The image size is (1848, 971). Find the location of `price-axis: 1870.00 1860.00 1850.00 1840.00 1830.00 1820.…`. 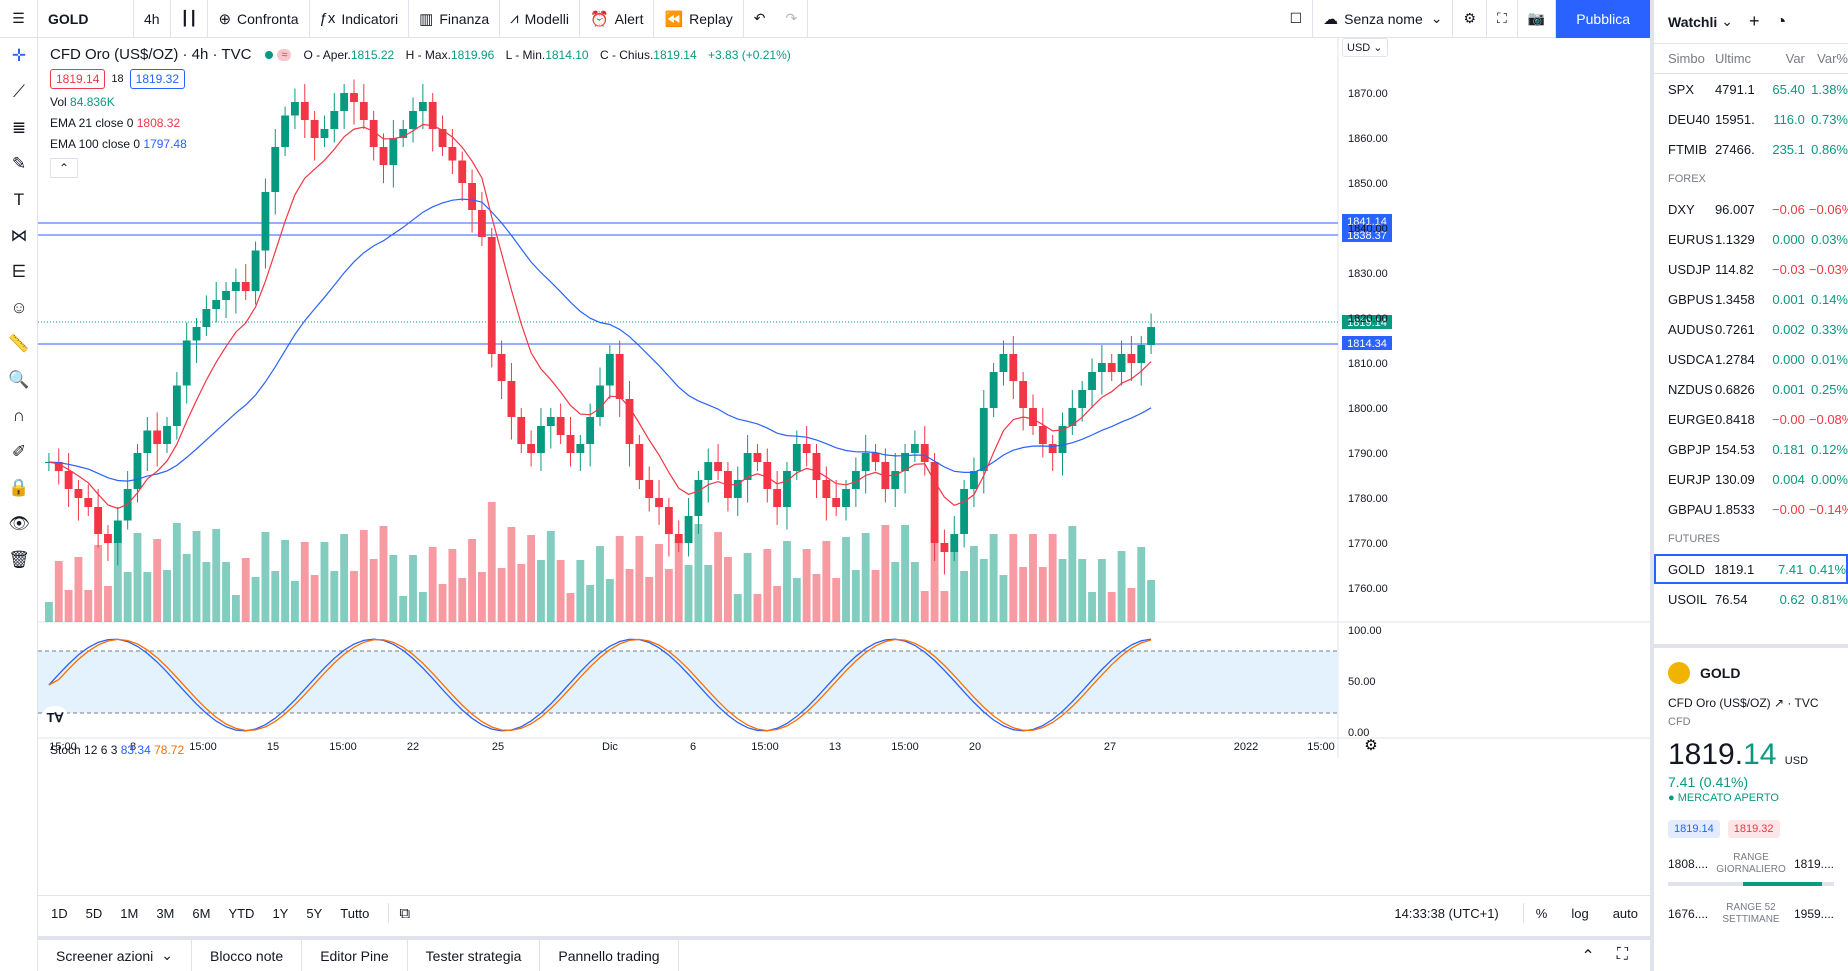

price-axis: 1870.00 1860.00 1850.00 1840.00 1830.00 1820.… is located at coordinates (1368, 341).